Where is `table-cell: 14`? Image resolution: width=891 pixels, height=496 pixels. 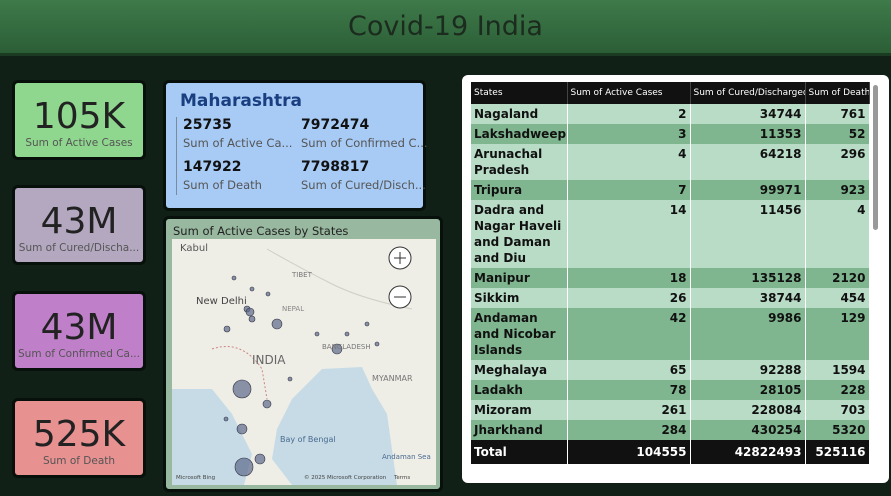
table-cell: 14 is located at coordinates (629, 234).